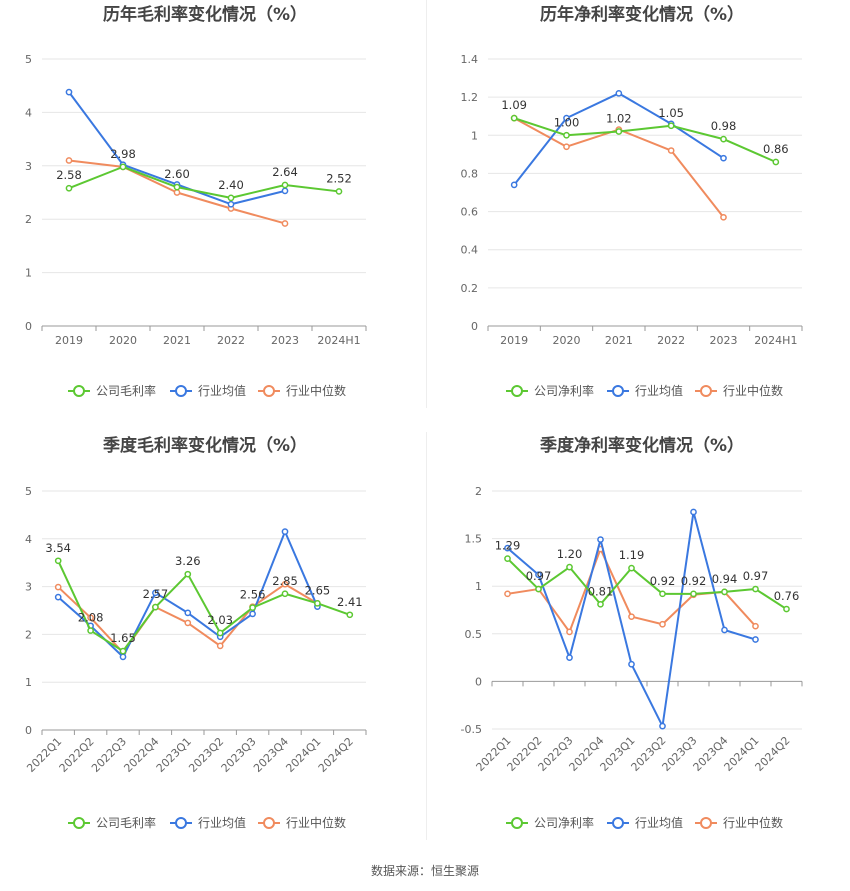  I want to click on y-tick-label: 0.8, so click(470, 173).